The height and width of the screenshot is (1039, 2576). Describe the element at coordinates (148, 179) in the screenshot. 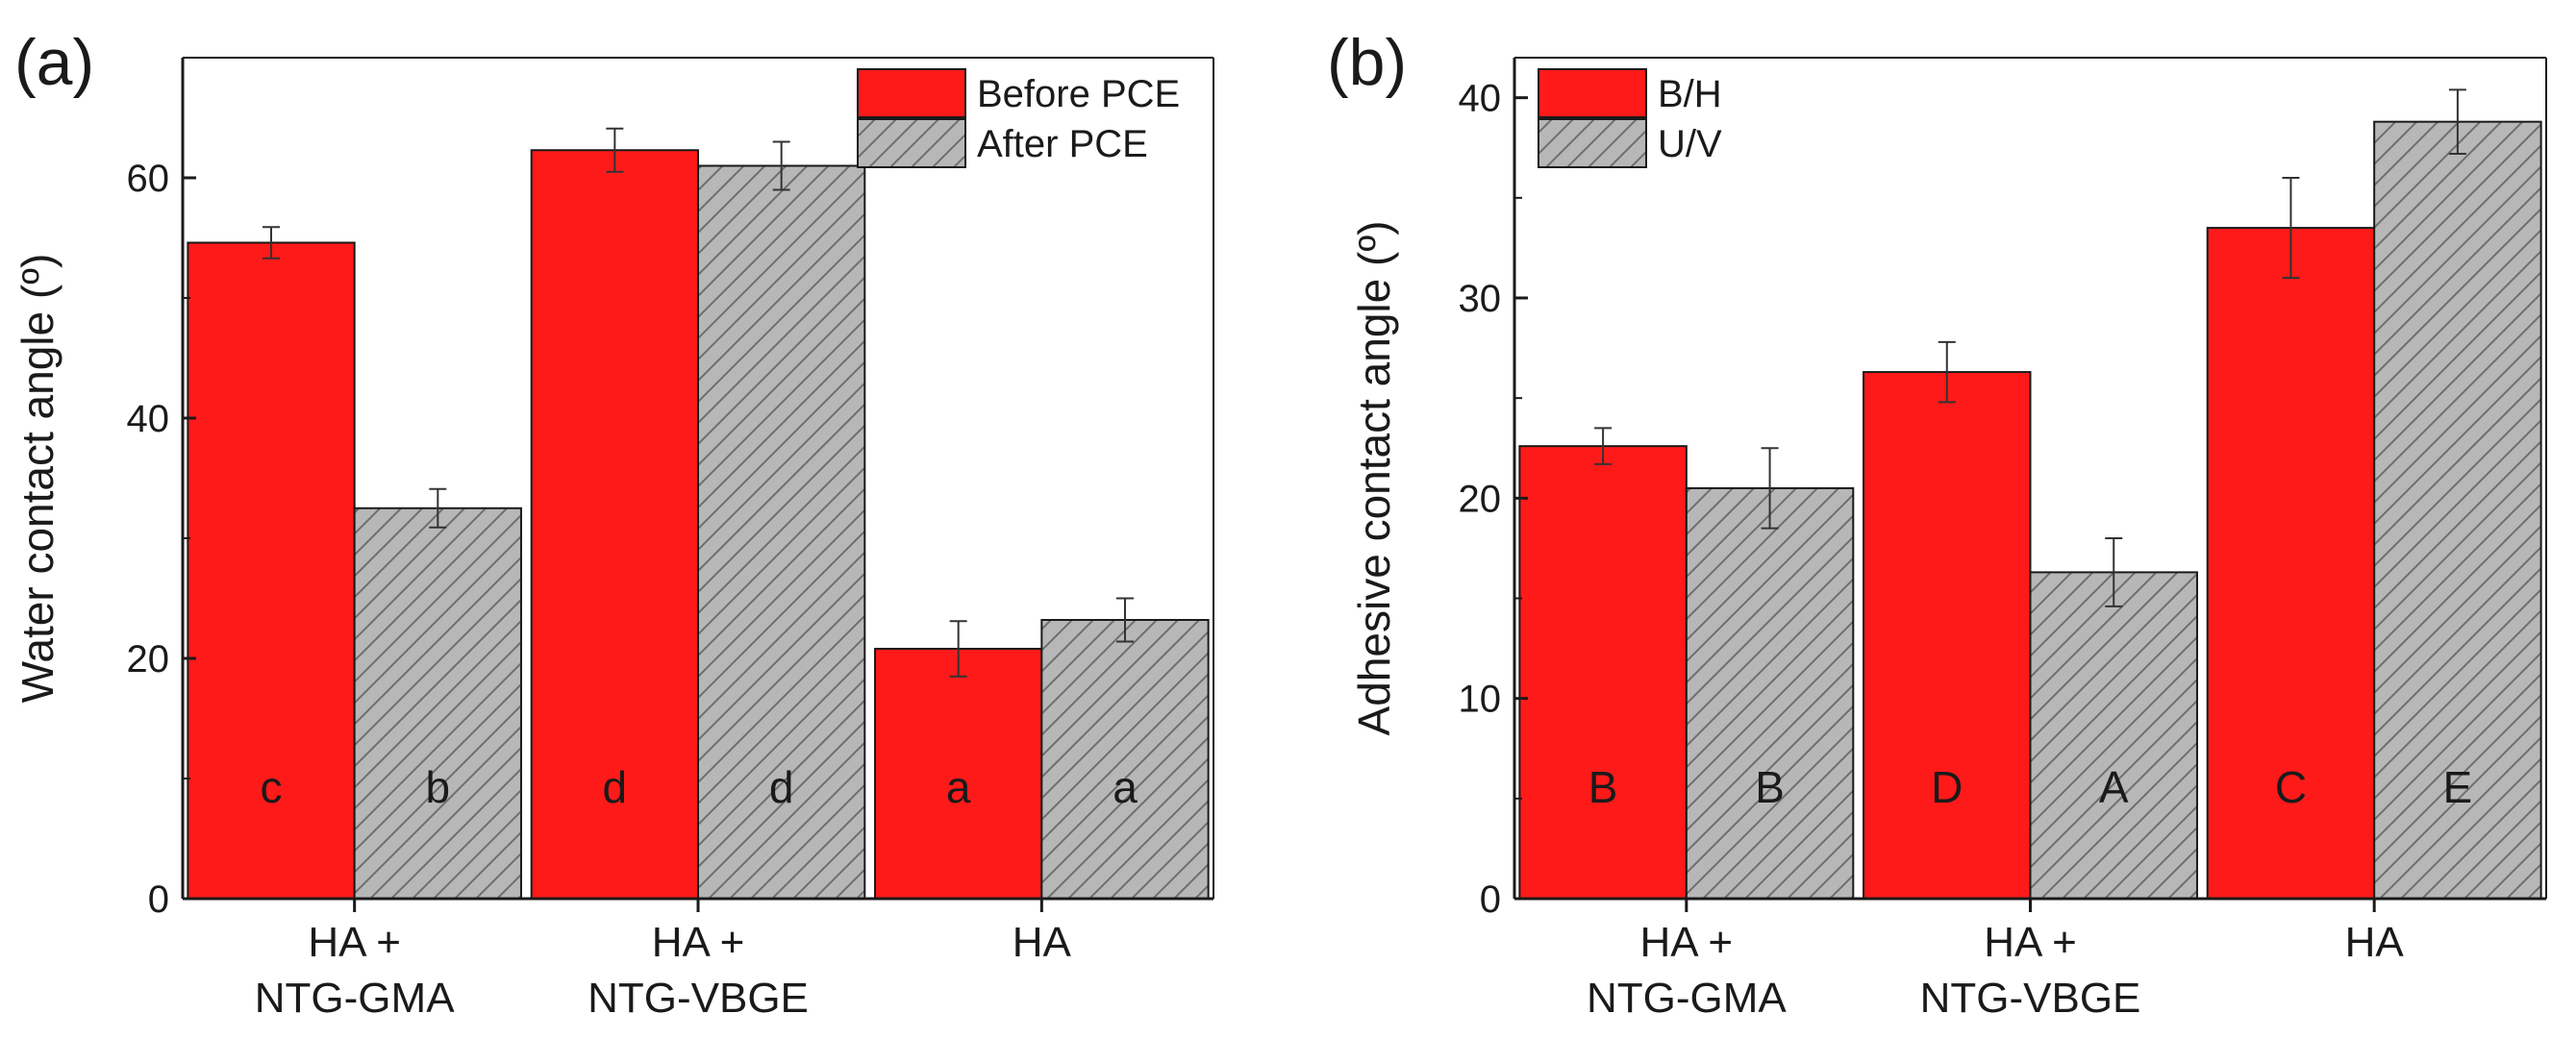

I see `y-tick-label: 60` at that location.